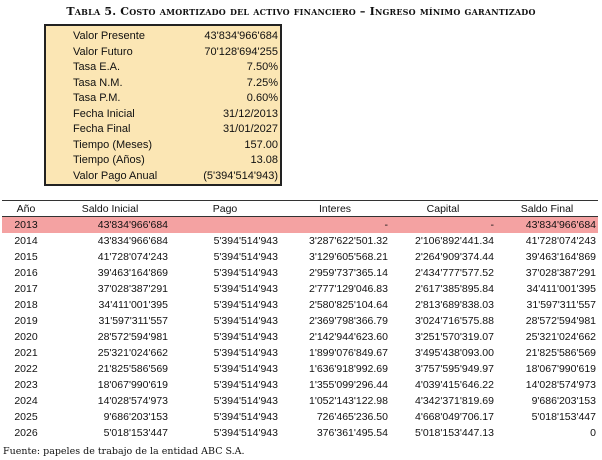  I want to click on table-cell: 41'728'074'243, so click(560, 241).